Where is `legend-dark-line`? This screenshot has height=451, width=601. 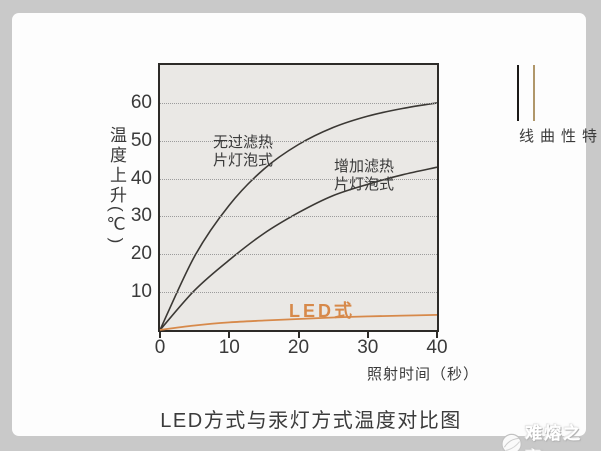
legend-dark-line is located at coordinates (518, 93).